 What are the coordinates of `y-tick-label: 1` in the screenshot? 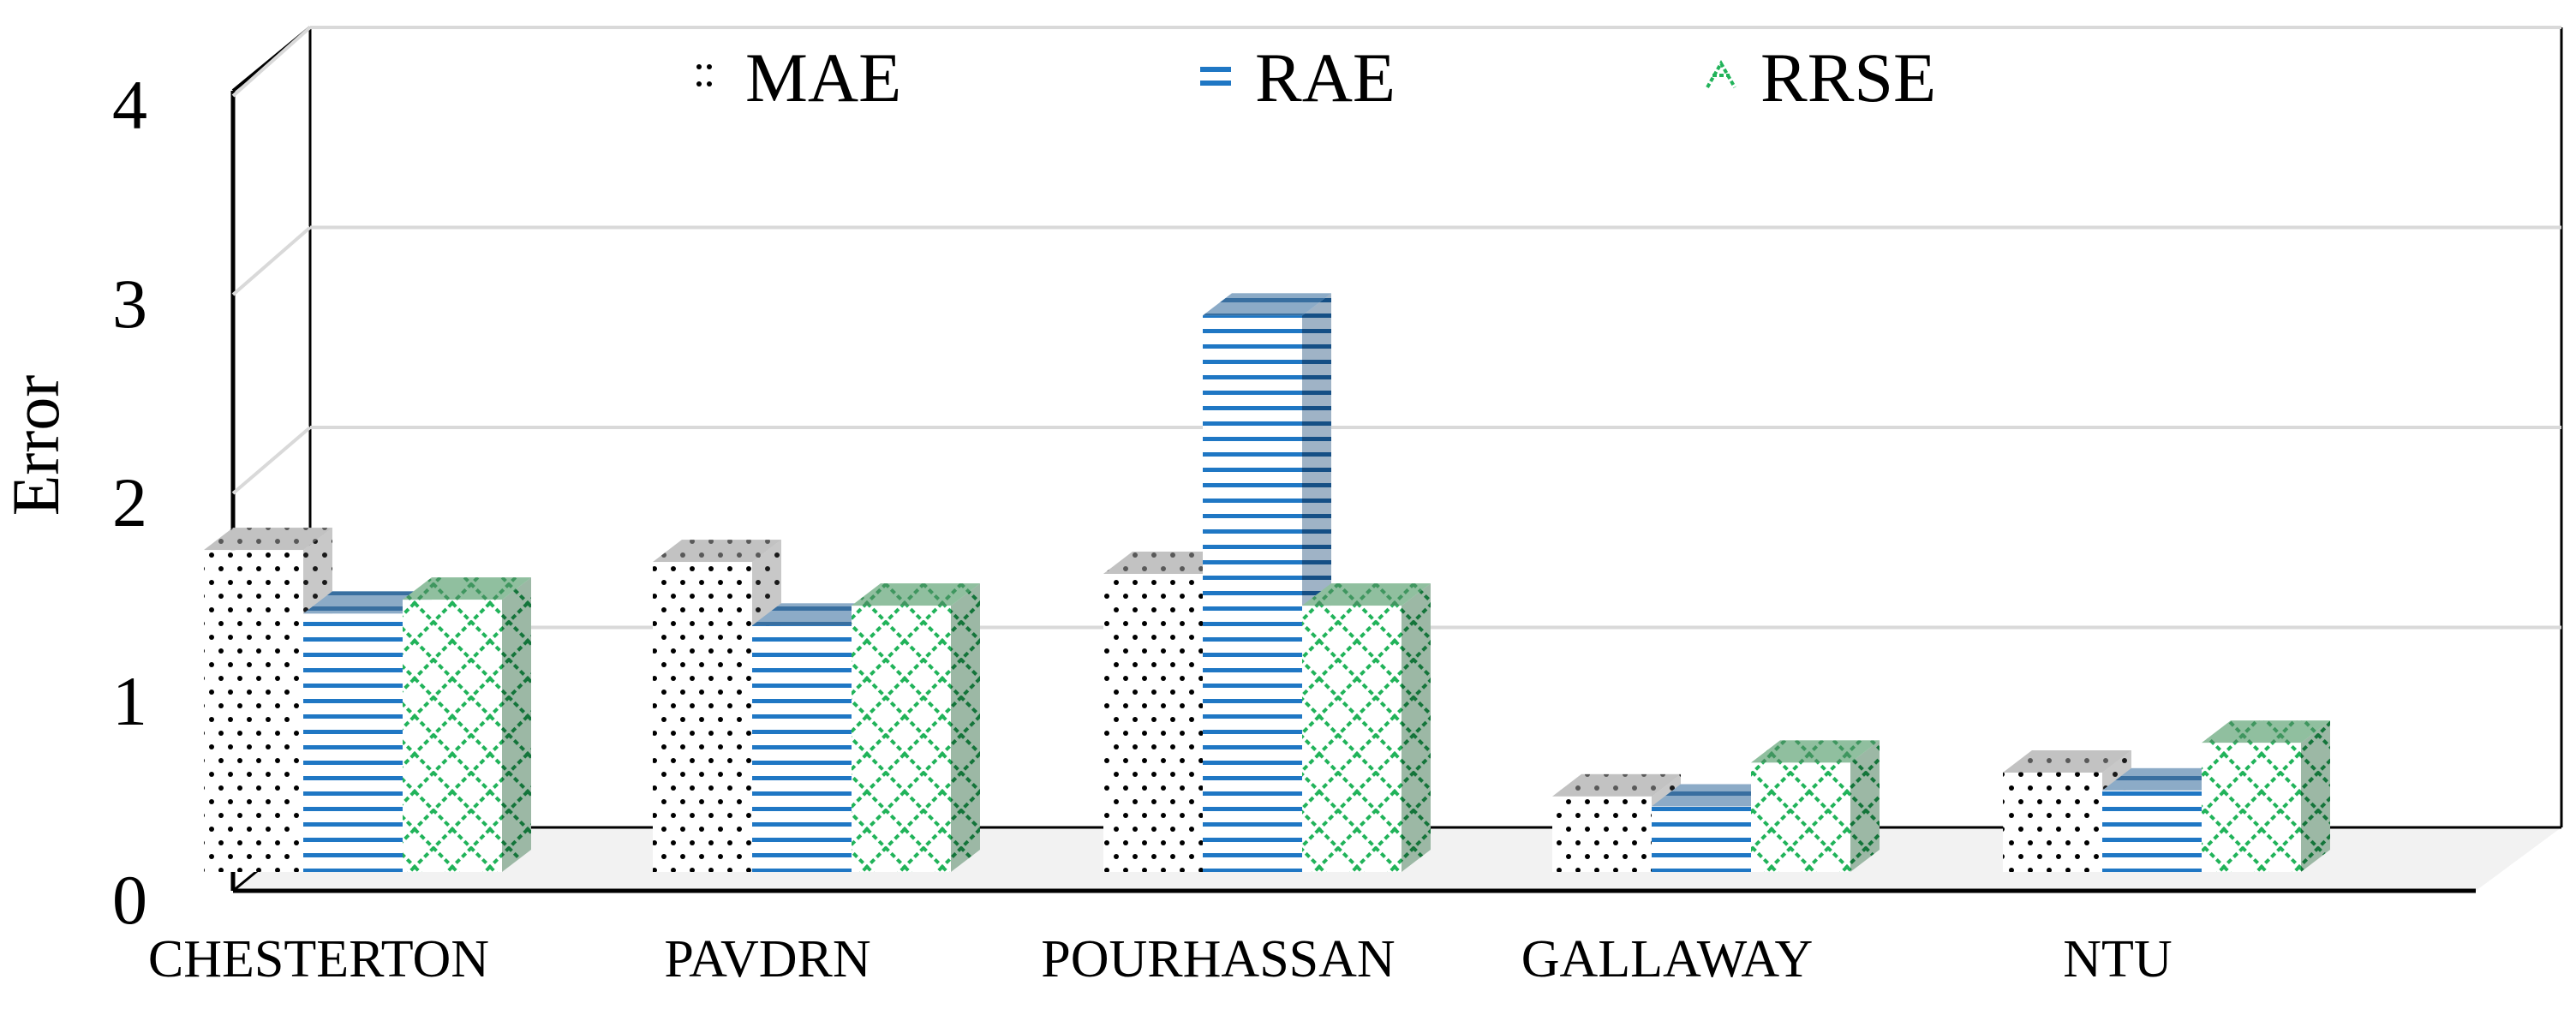 It's located at (130, 701).